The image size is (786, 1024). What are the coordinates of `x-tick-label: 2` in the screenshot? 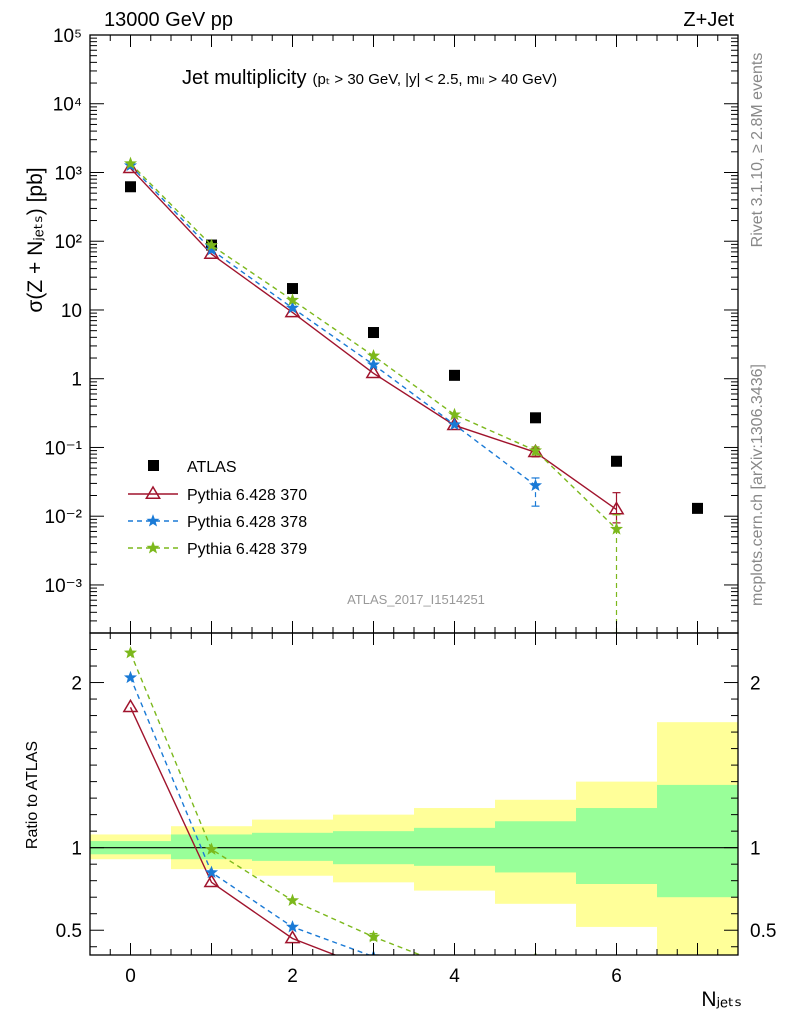 It's located at (292, 976).